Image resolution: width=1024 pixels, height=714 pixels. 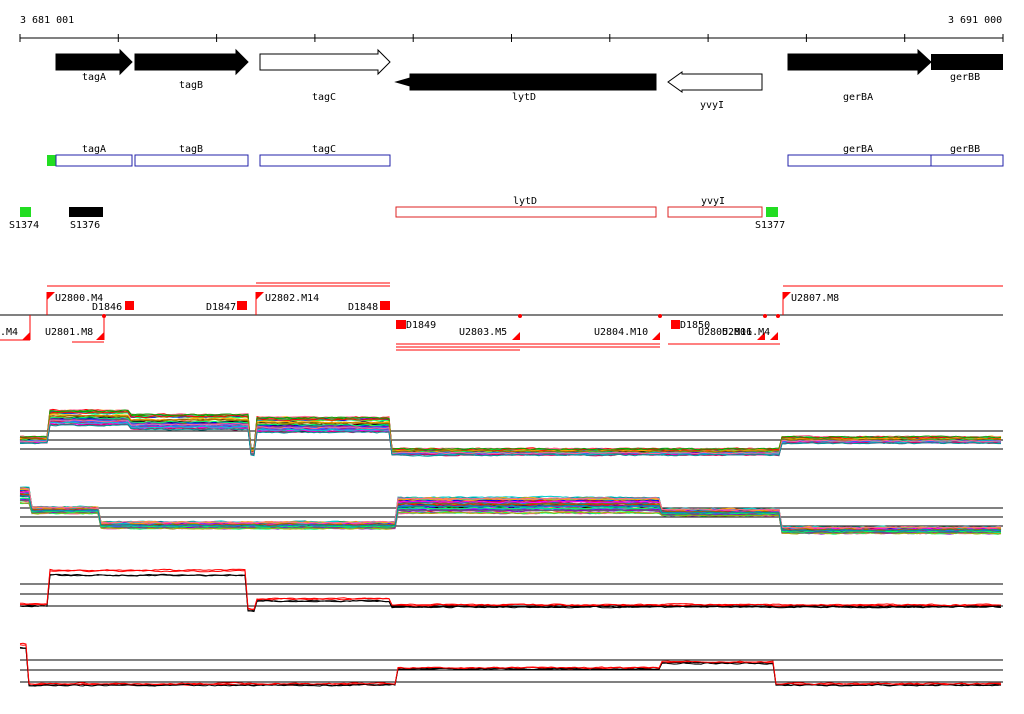 I want to click on gene-label: gerBB, so click(x=965, y=77).